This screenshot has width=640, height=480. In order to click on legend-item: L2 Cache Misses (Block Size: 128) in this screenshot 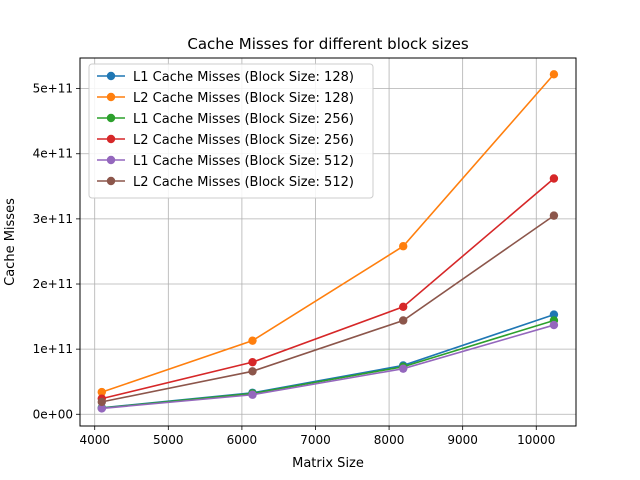, I will do `click(225, 98)`.